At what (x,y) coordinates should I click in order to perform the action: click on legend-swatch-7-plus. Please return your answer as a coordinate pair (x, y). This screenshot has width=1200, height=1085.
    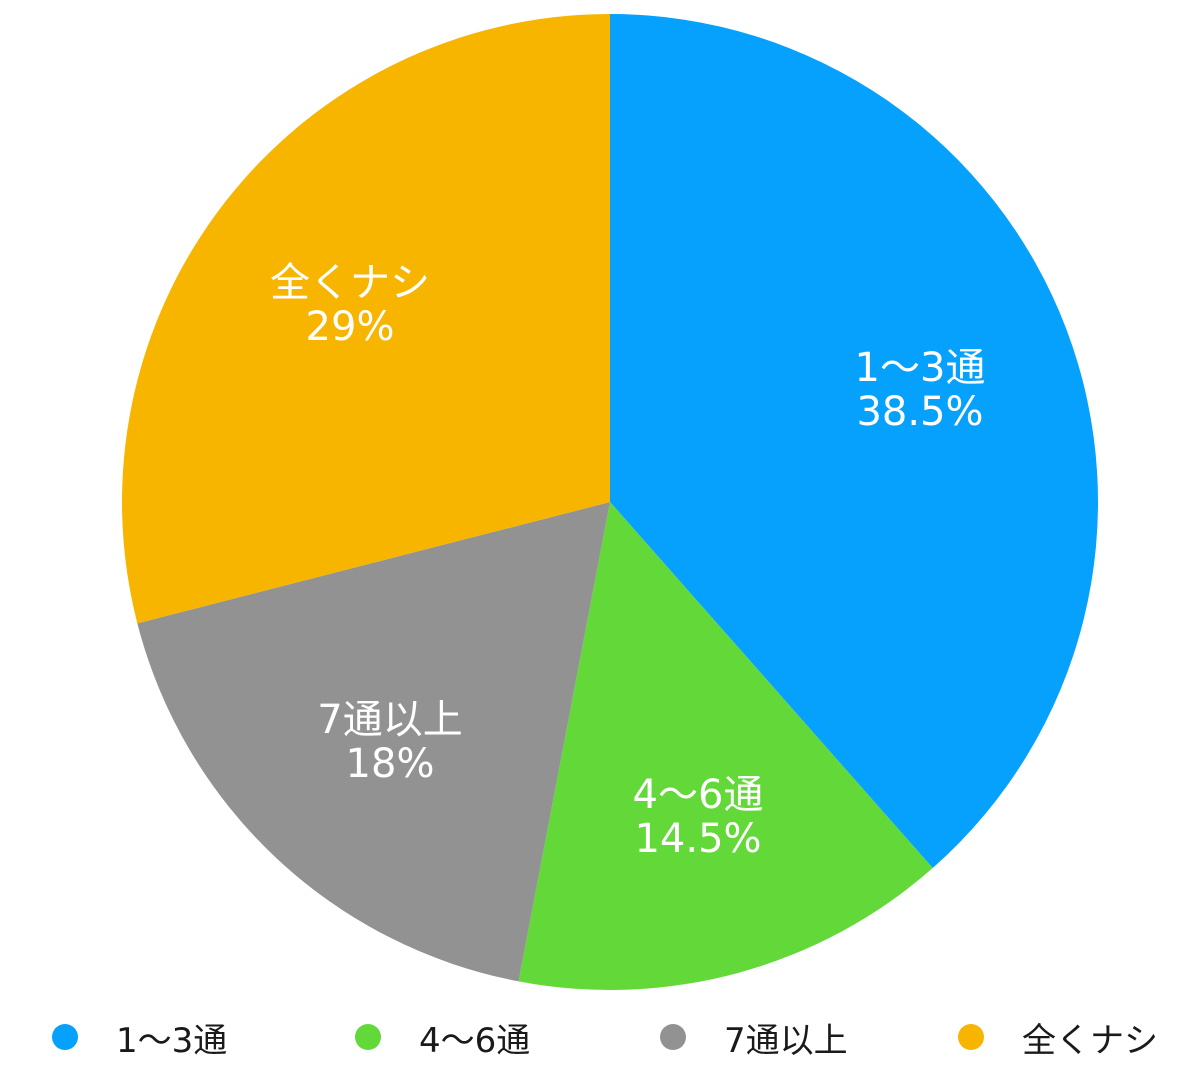
    Looking at the image, I should click on (673, 1037).